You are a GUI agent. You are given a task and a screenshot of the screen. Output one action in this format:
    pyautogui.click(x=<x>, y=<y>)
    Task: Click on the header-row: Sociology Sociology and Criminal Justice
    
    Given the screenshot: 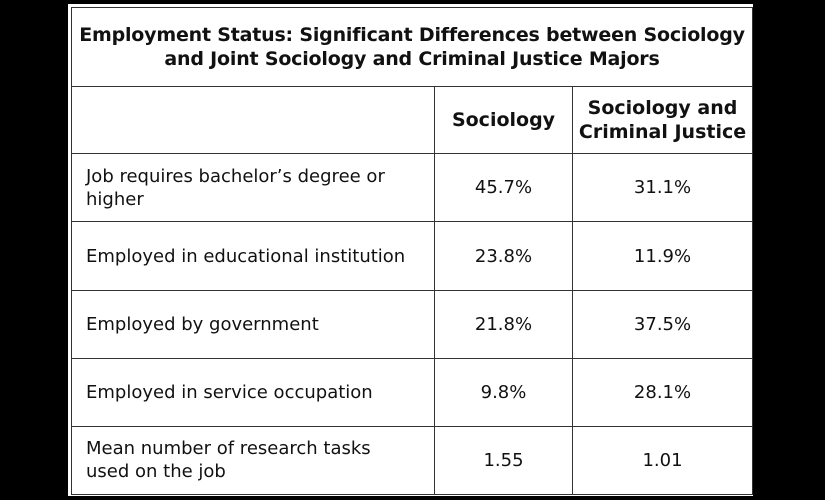 What is the action you would take?
    pyautogui.click(x=412, y=120)
    